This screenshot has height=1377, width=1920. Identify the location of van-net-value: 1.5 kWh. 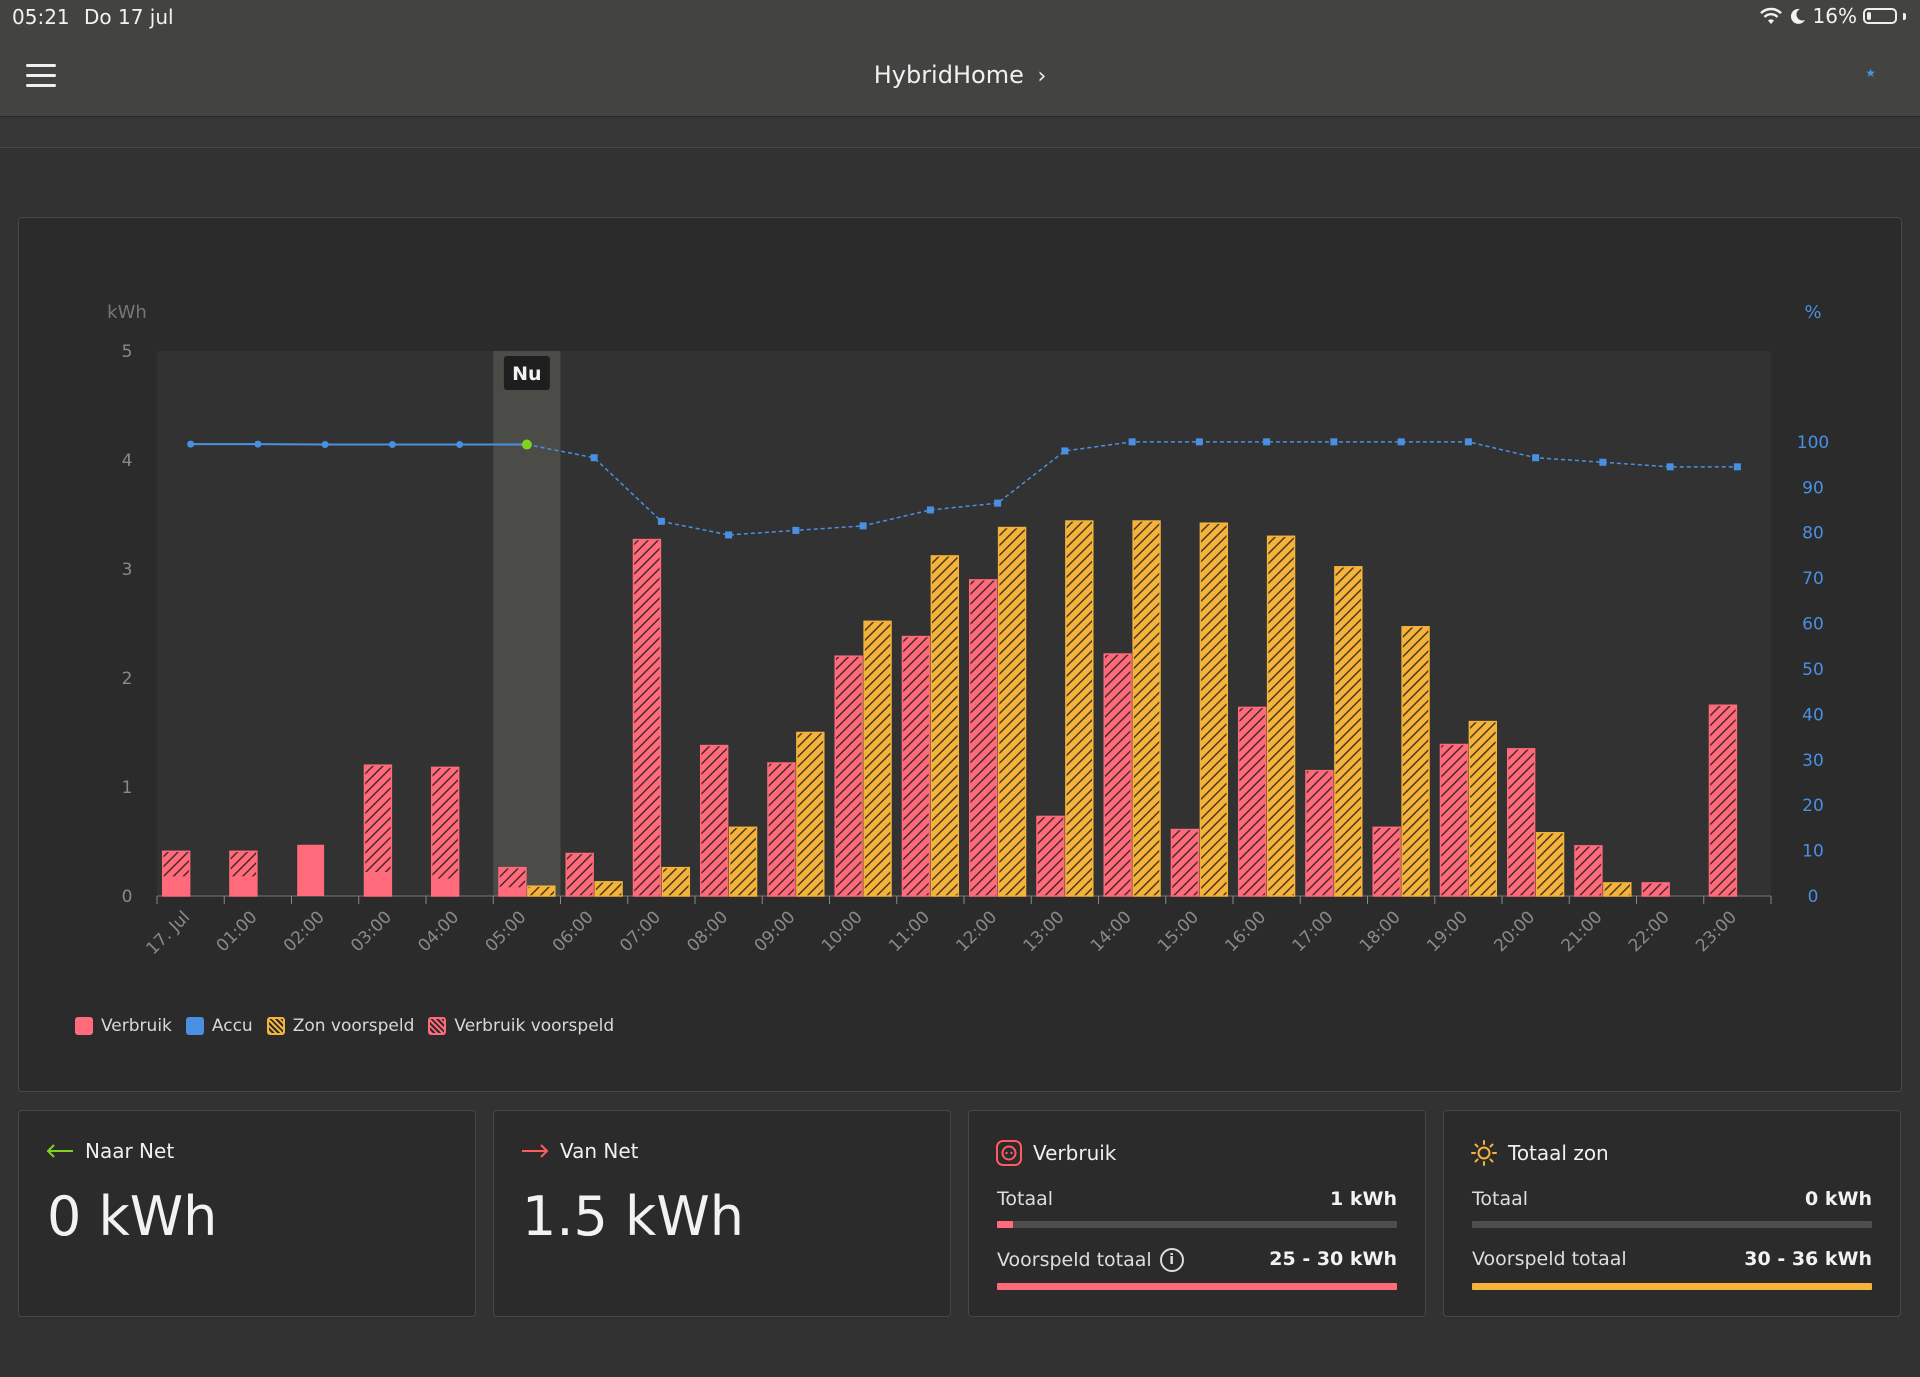
(633, 1216).